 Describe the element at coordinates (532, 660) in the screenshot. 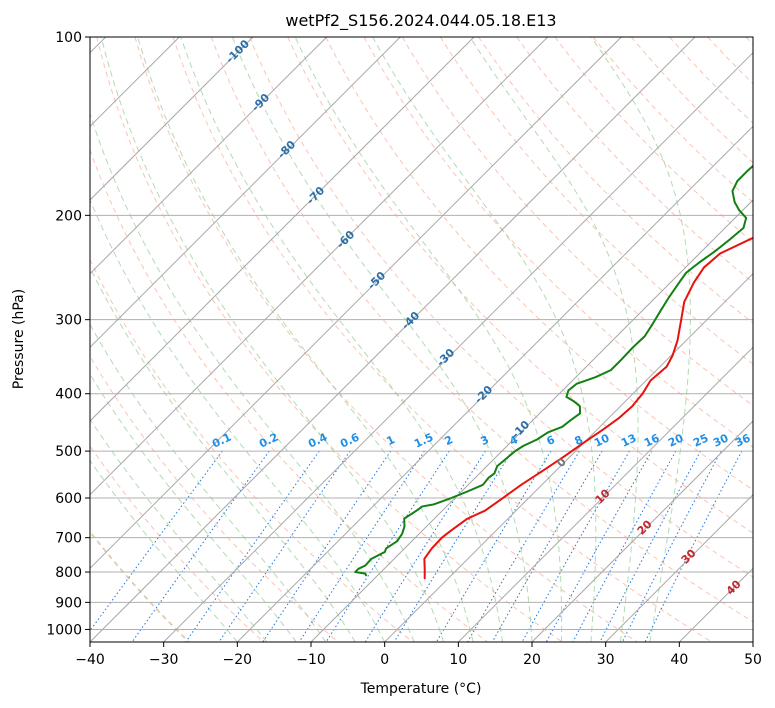

I see `x-tick-label: 20` at that location.